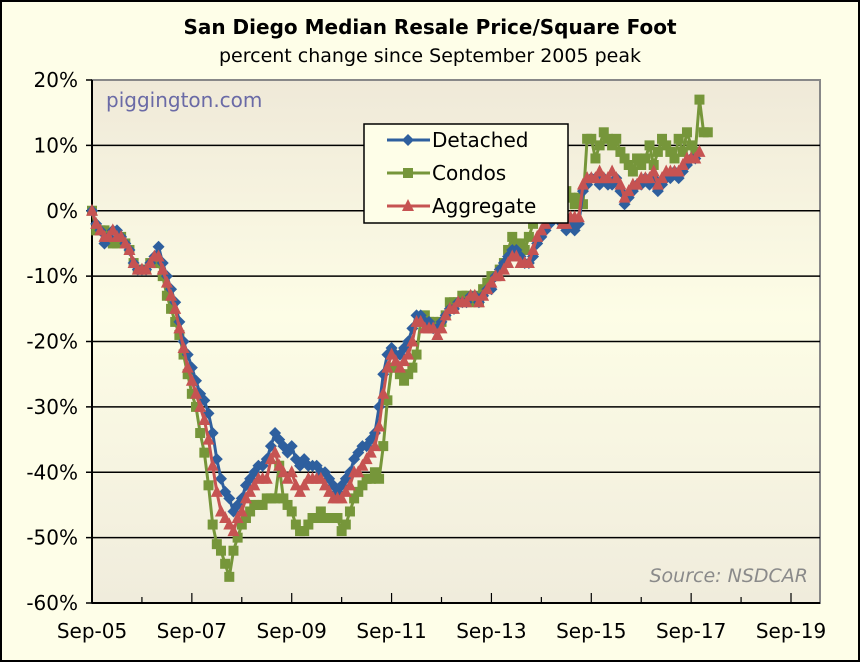  Describe the element at coordinates (391, 631) in the screenshot. I see `x-tick-label: Sep-11` at that location.